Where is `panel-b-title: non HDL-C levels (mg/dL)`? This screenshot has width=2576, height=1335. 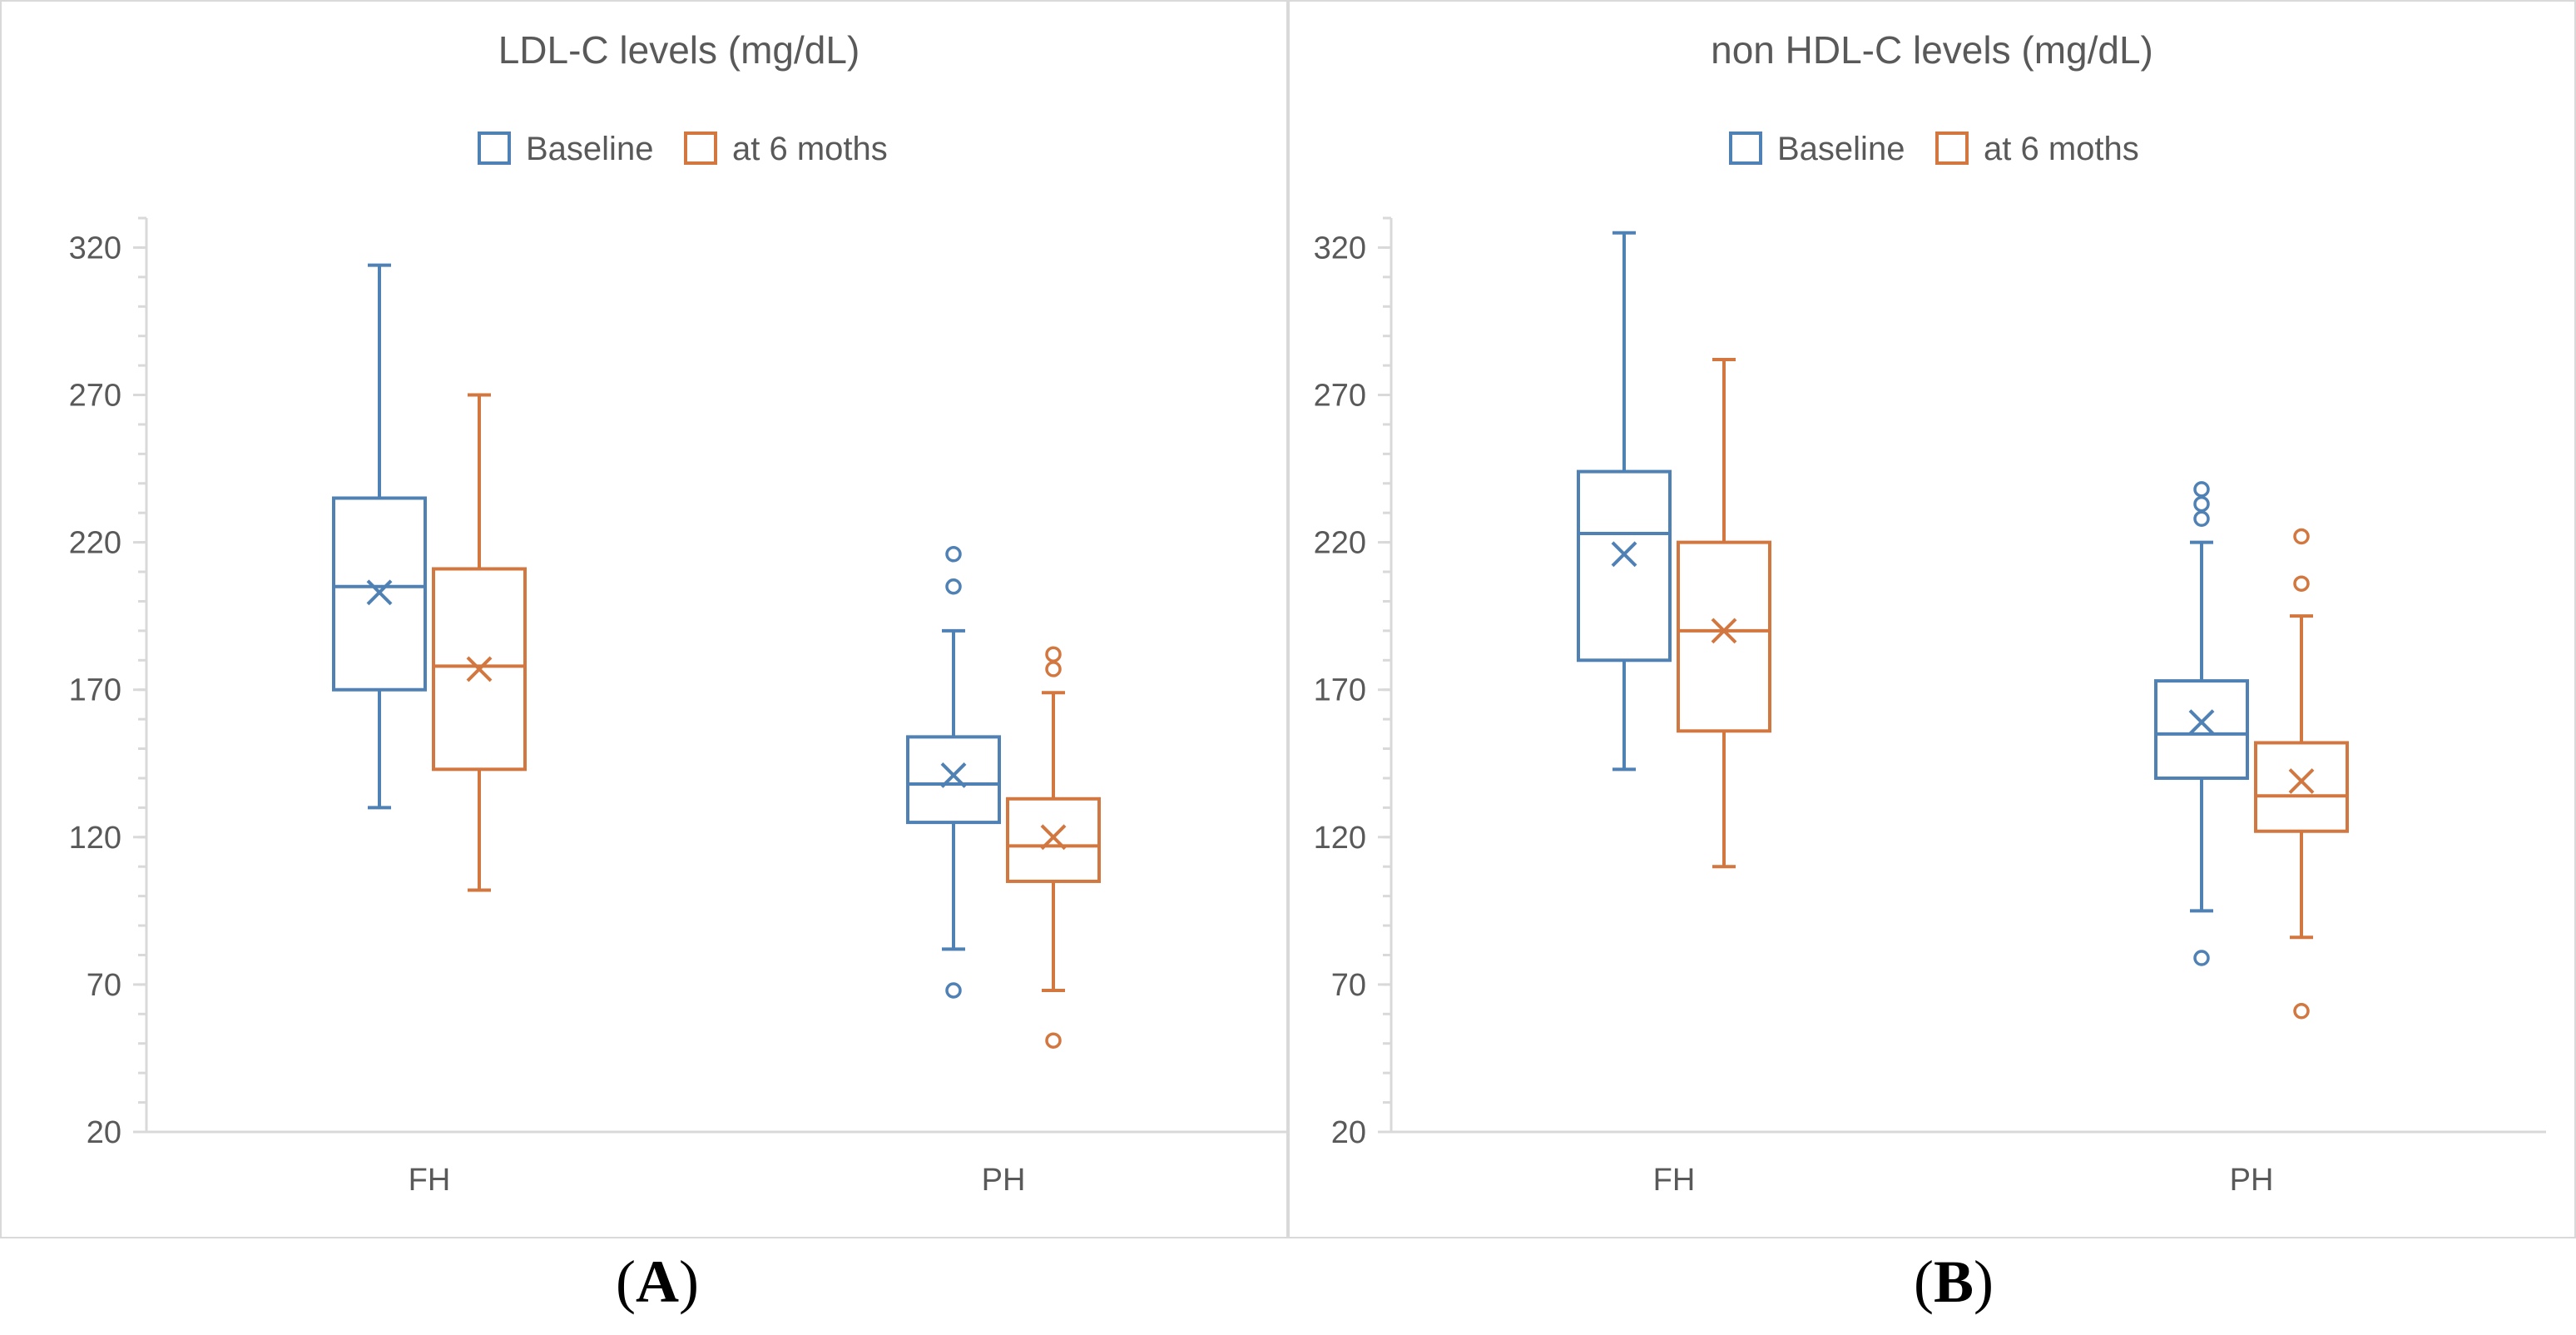
panel-b-title: non HDL-C levels (mg/dL) is located at coordinates (1932, 50).